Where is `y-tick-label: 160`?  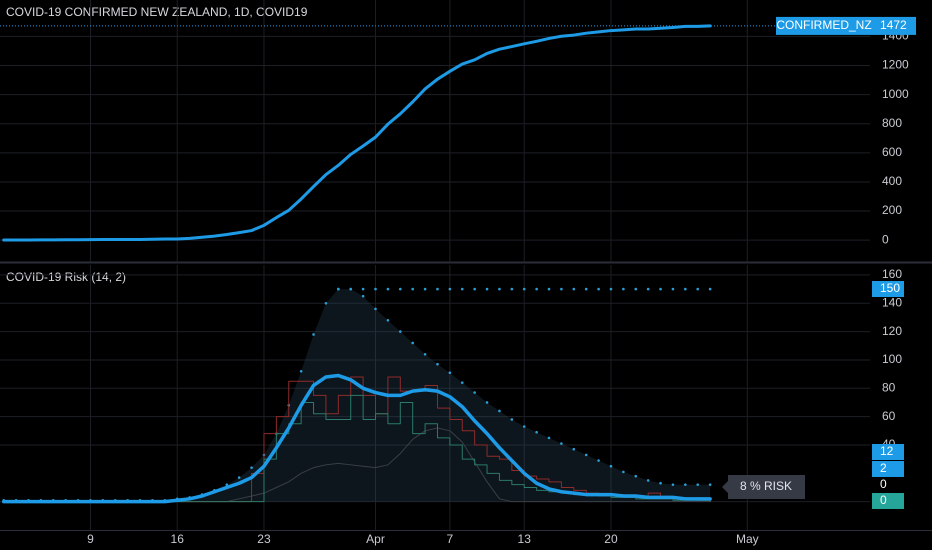 y-tick-label: 160 is located at coordinates (892, 274).